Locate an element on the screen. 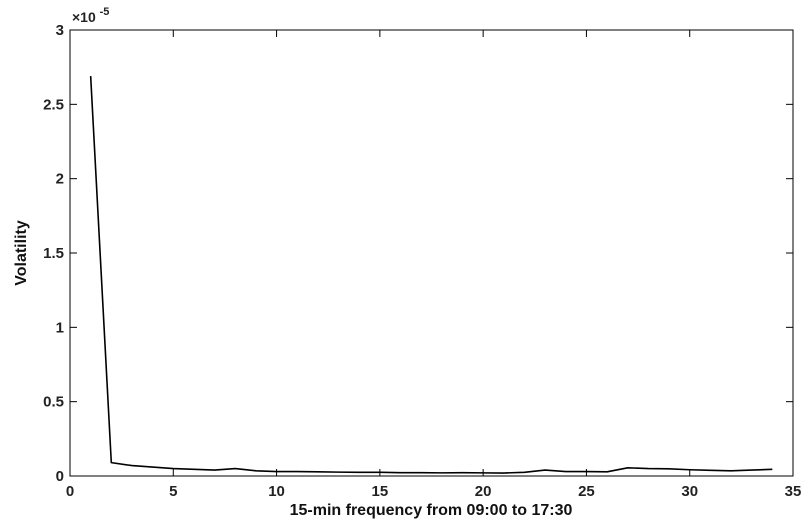 Image resolution: width=805 pixels, height=523 pixels. x-tick-label: 10 is located at coordinates (276, 491).